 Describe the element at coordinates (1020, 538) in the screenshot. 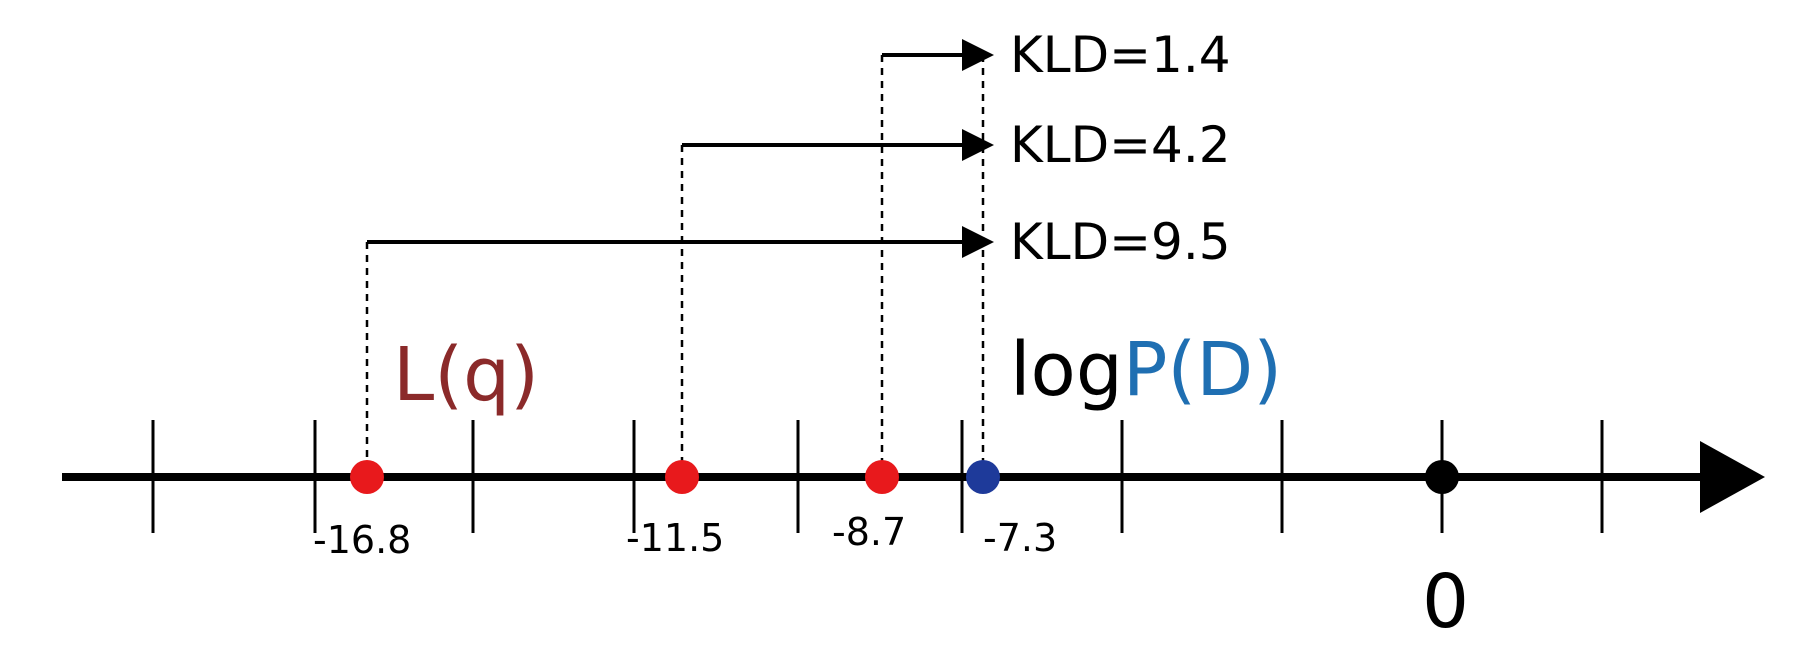

I see `tick-label-neg-7-3: -7.3` at that location.